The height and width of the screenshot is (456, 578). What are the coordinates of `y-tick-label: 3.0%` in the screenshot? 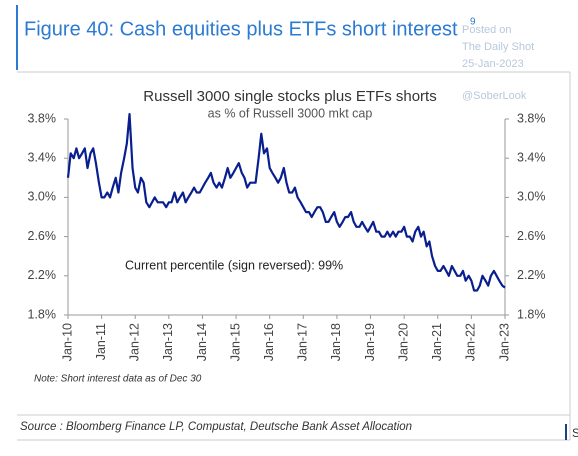 It's located at (42, 197).